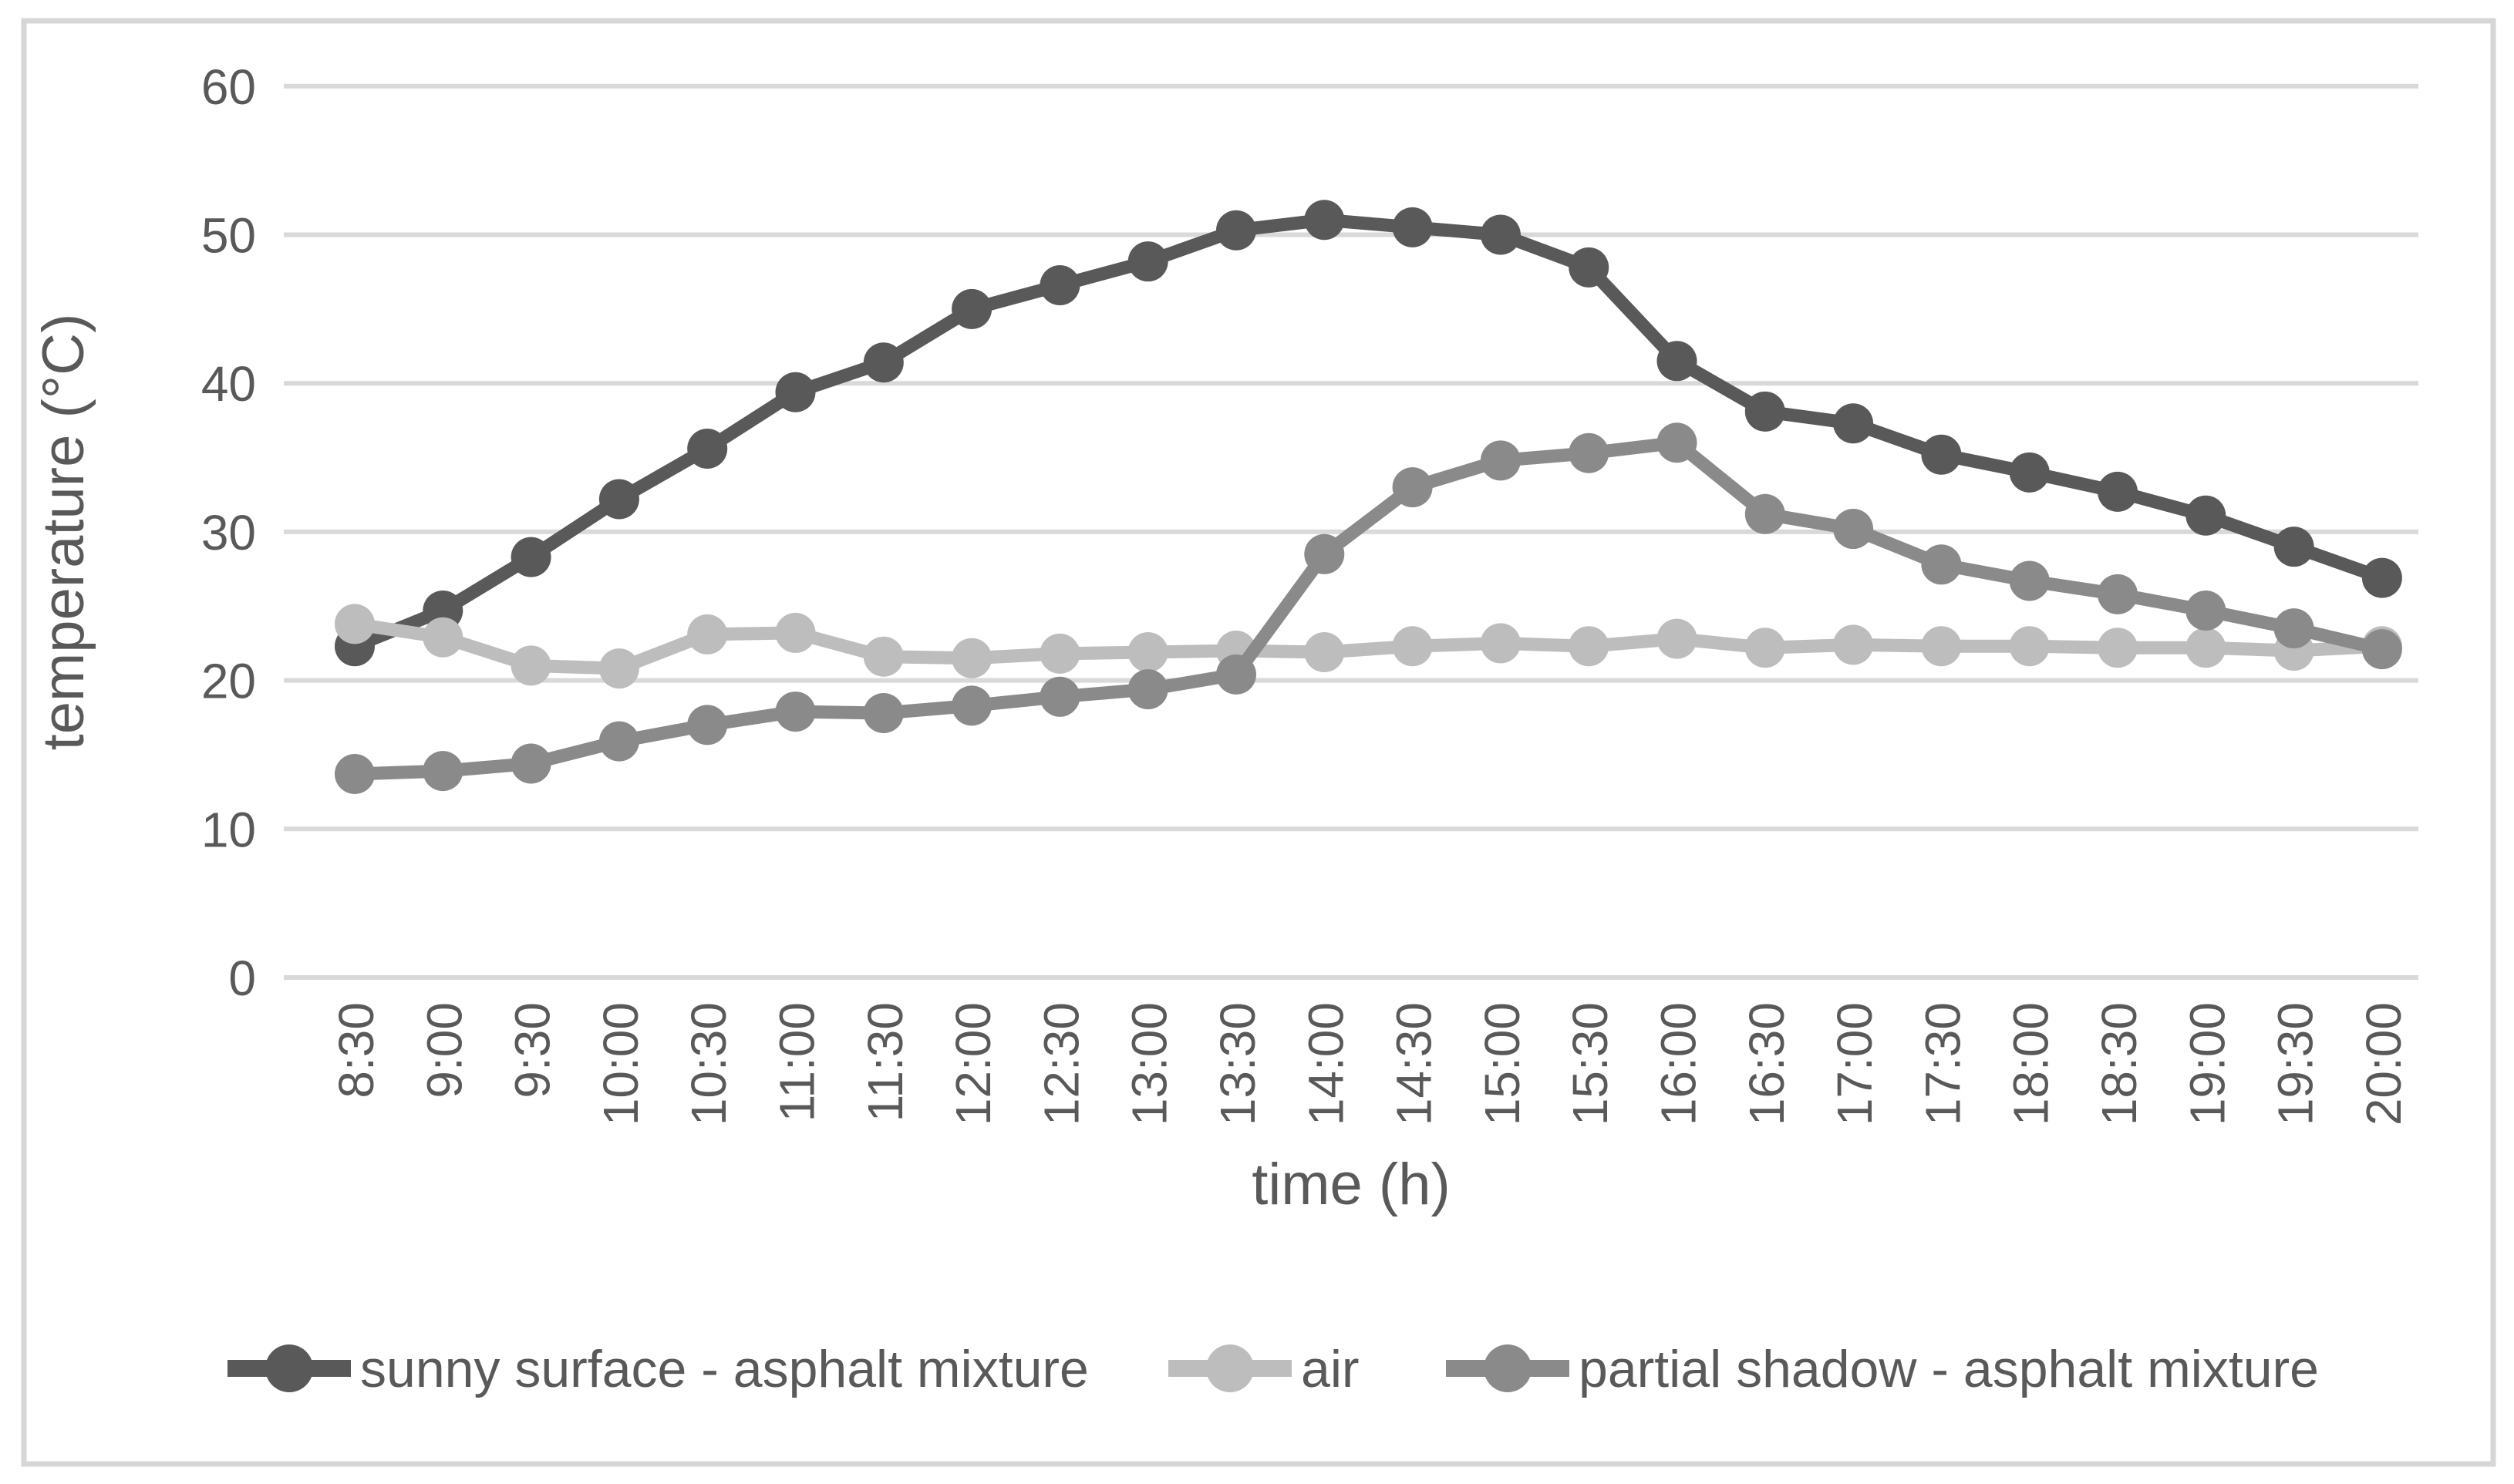  I want to click on x-tick-label-14:00: 14:00, so click(1326, 1064).